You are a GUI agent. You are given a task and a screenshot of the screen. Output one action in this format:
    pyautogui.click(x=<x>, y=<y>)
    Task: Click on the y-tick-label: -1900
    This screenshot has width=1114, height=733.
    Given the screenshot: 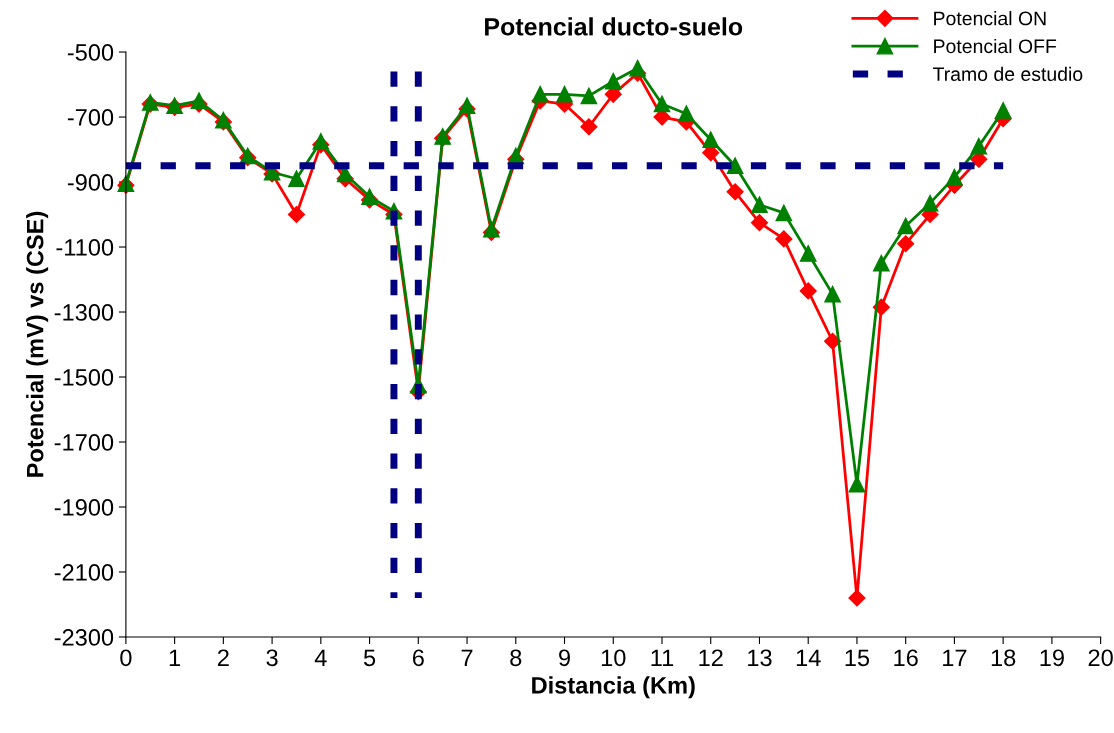 What is the action you would take?
    pyautogui.click(x=84, y=507)
    